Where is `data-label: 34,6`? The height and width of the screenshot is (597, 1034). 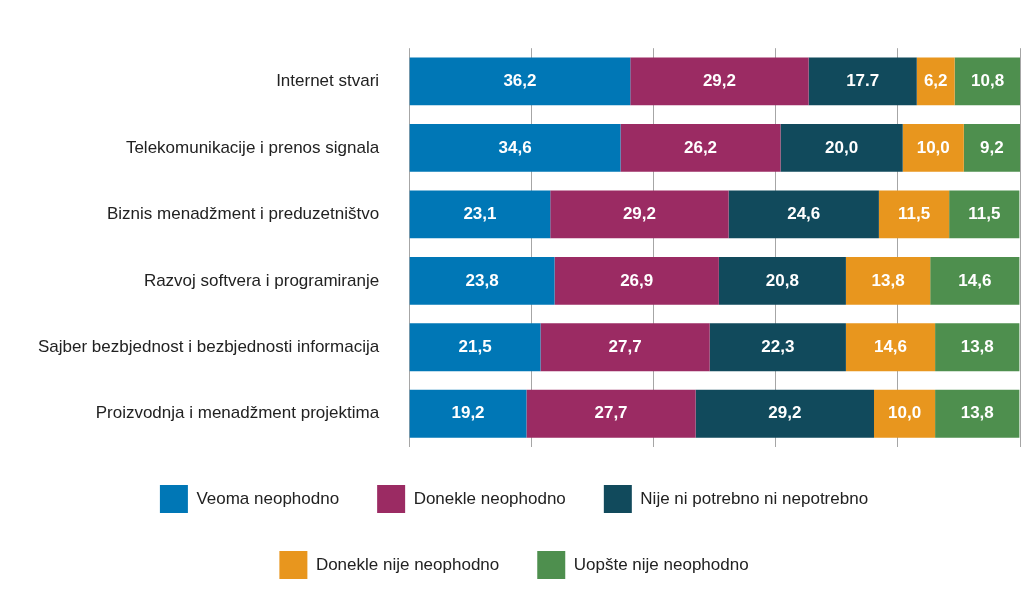
data-label: 34,6 is located at coordinates (515, 147).